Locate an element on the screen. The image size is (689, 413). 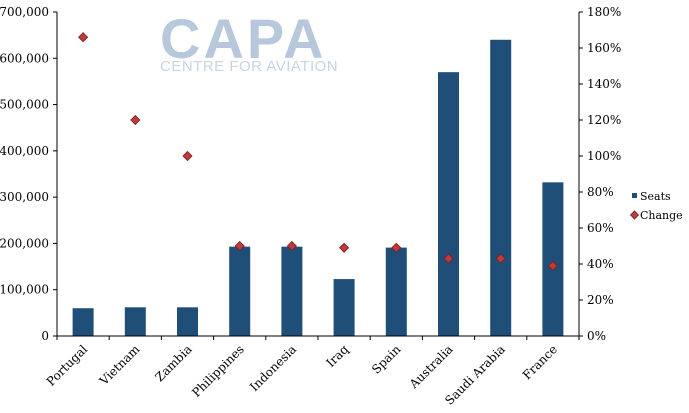
x-category-label: Australia is located at coordinates (431, 367).